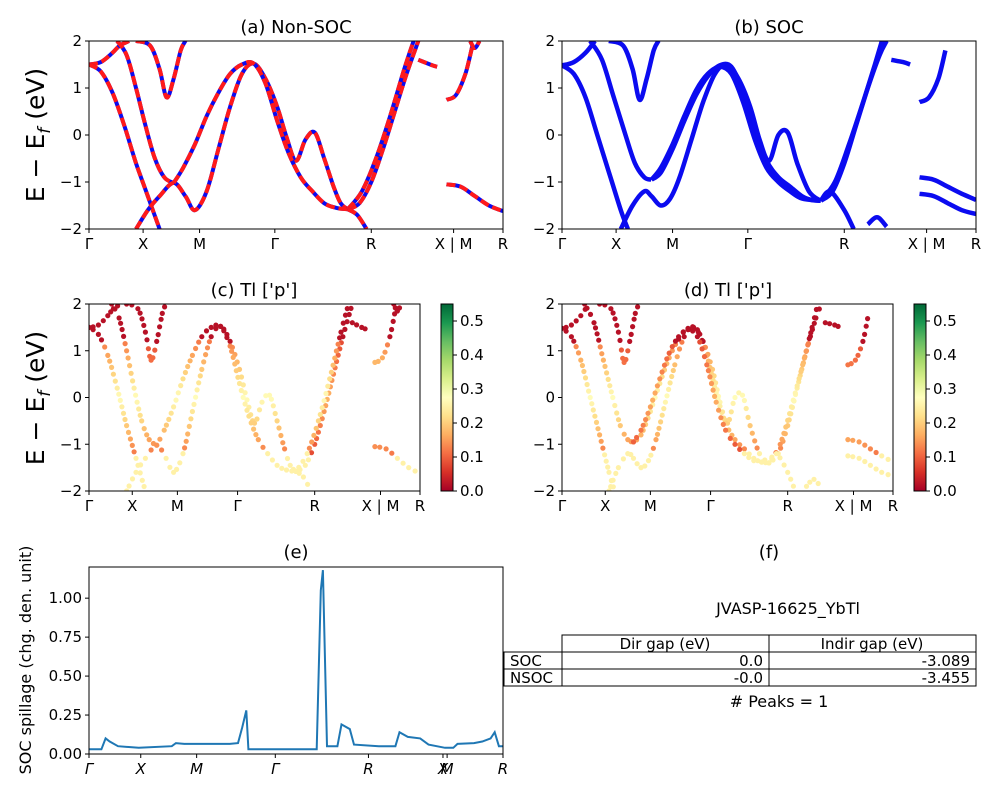  What do you see at coordinates (275, 244) in the screenshot?
I see `x-tick-label: Γ` at bounding box center [275, 244].